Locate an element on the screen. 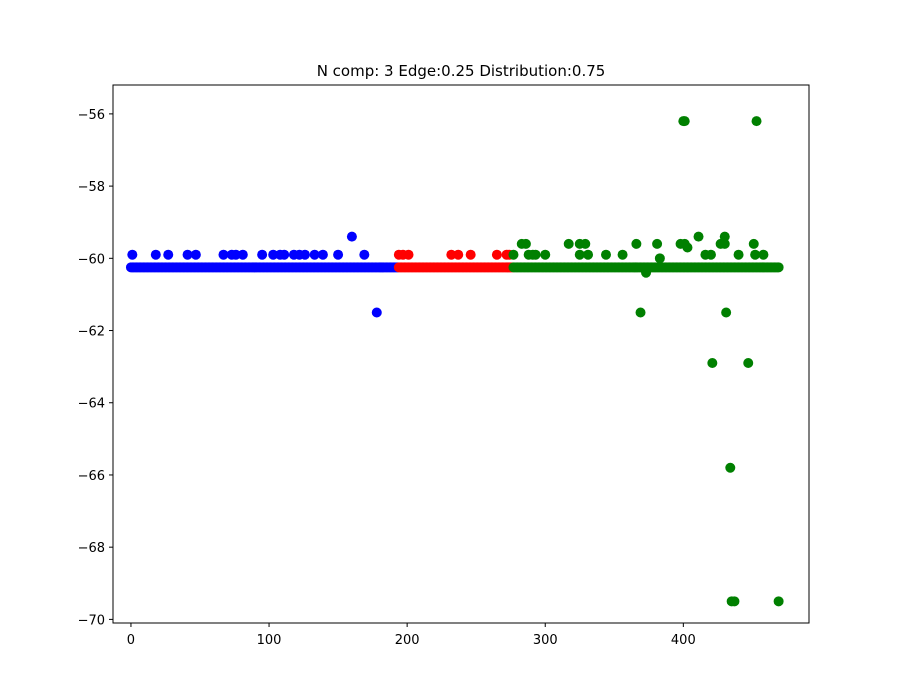  x-tick-label: 200 is located at coordinates (407, 640).